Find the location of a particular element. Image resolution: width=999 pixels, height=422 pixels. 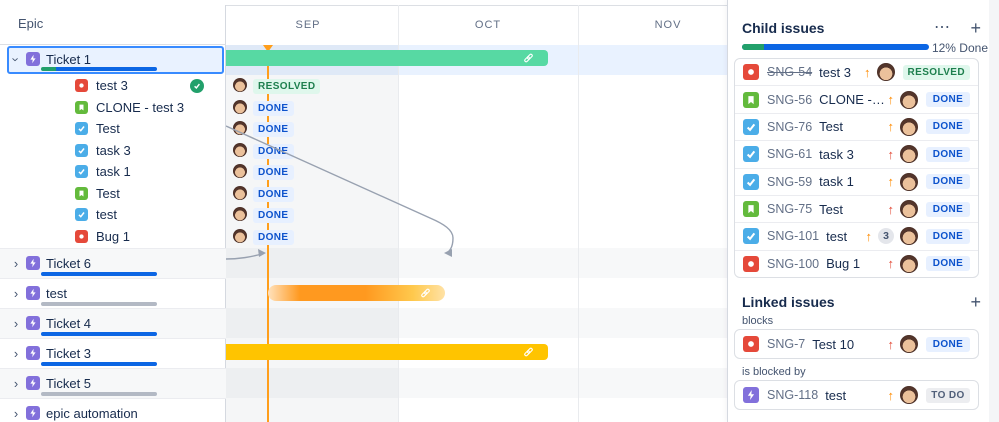

issue-list-item: SNG-75 Test ↑ DONE is located at coordinates (856, 210).